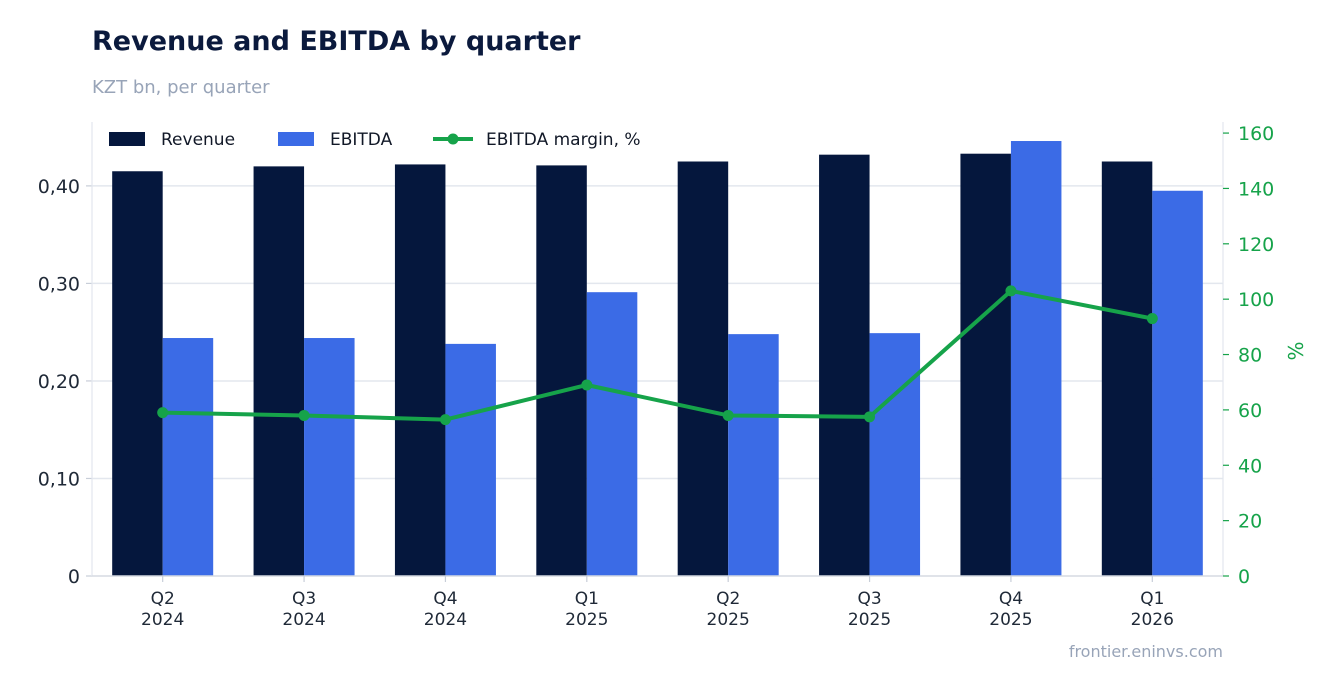 Image resolution: width=1336 pixels, height=693 pixels. Describe the element at coordinates (1250, 411) in the screenshot. I see `y-right-tick-label: 60` at that location.